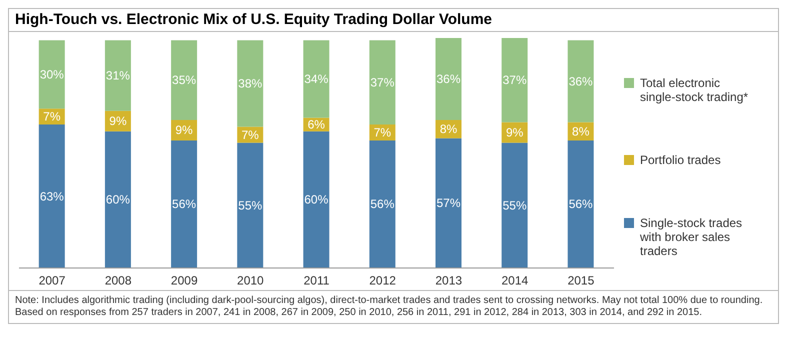 The image size is (787, 347). I want to click on data-label: 38%, so click(250, 83).